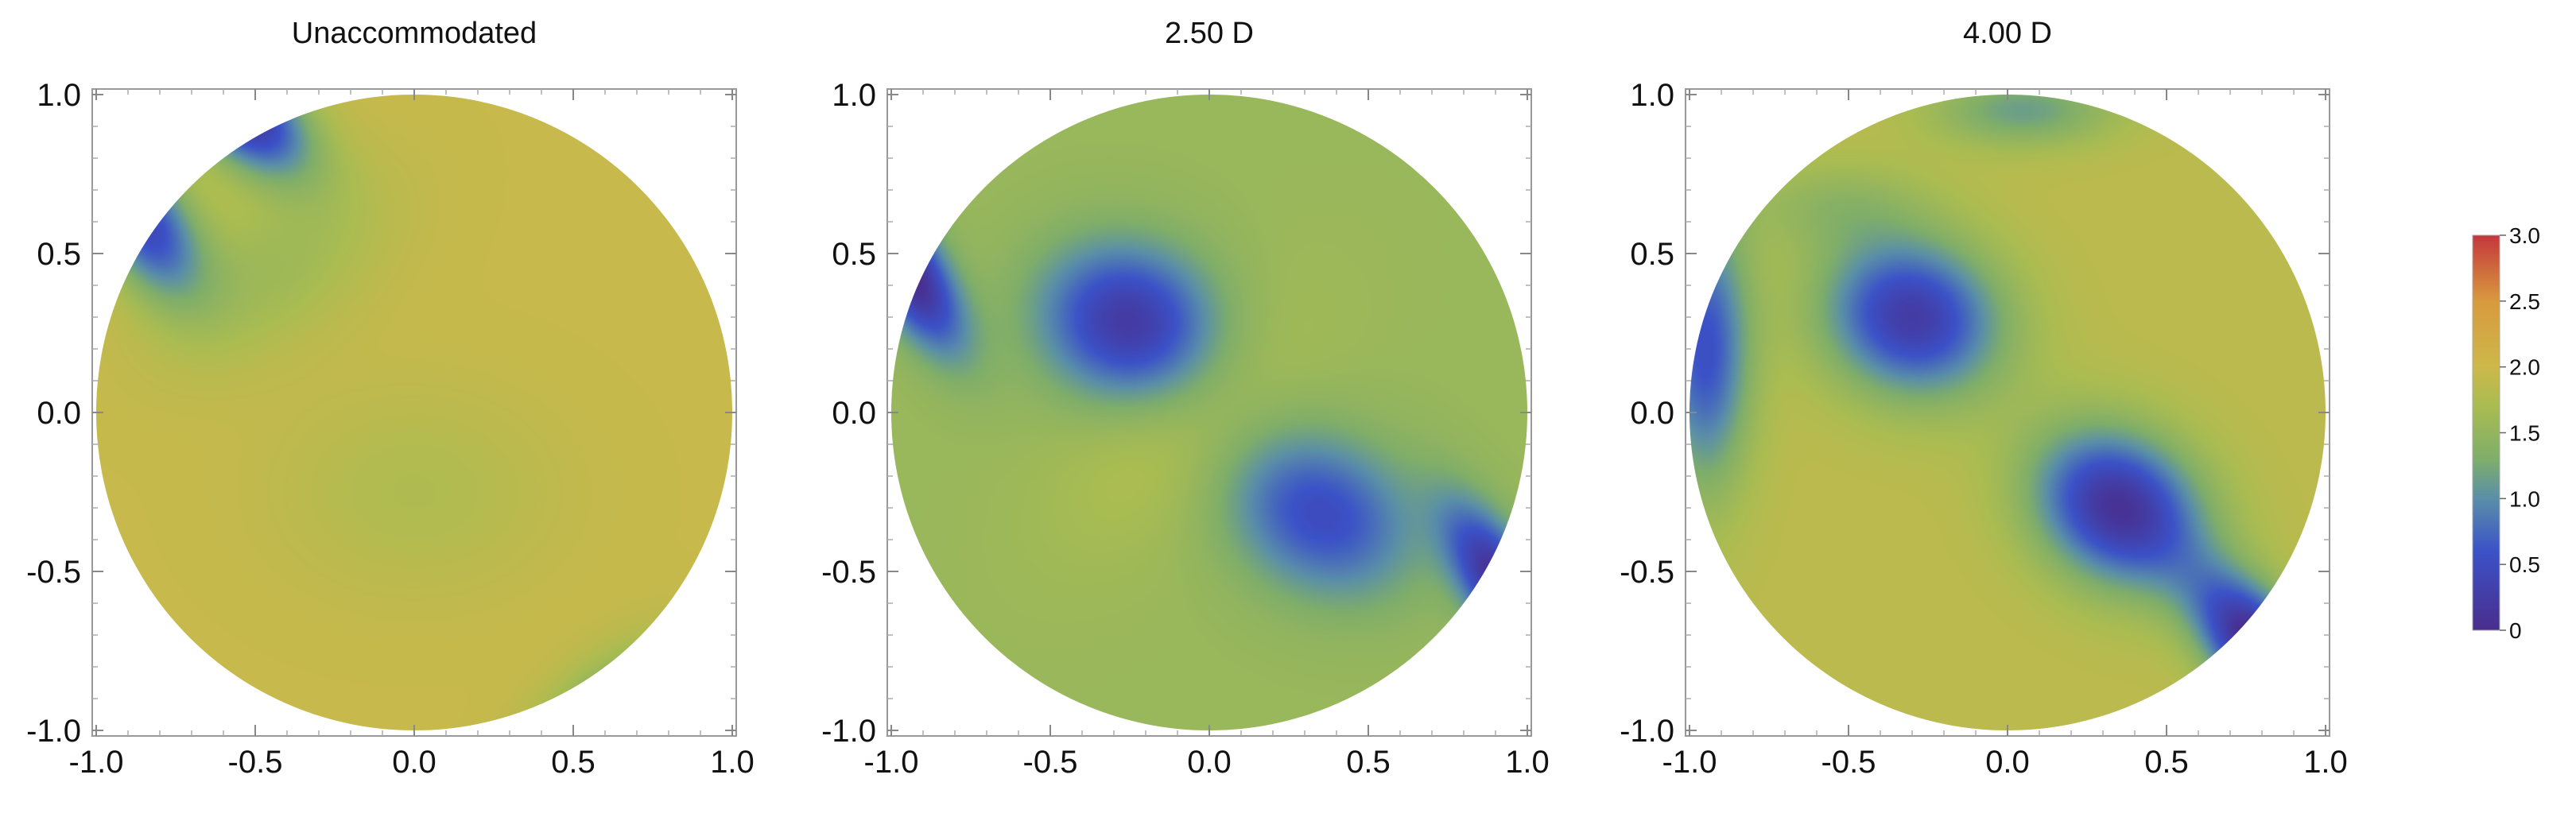 Image resolution: width=2576 pixels, height=821 pixels. Describe the element at coordinates (2524, 367) in the screenshot. I see `colorbar-tick-label: 2.0` at that location.